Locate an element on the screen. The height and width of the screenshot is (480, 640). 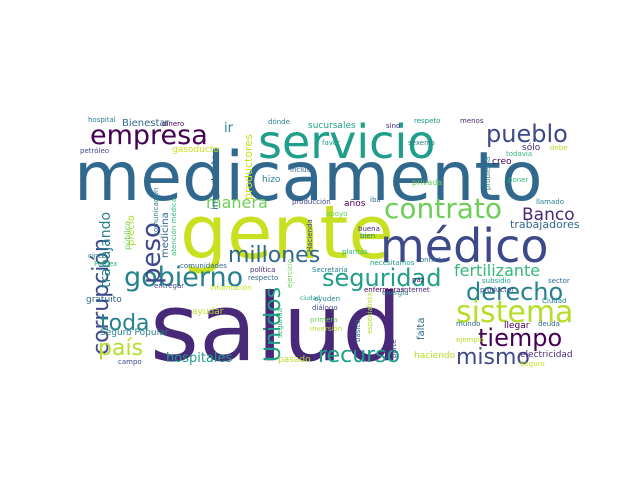
word: ciudad is located at coordinates (310, 298).